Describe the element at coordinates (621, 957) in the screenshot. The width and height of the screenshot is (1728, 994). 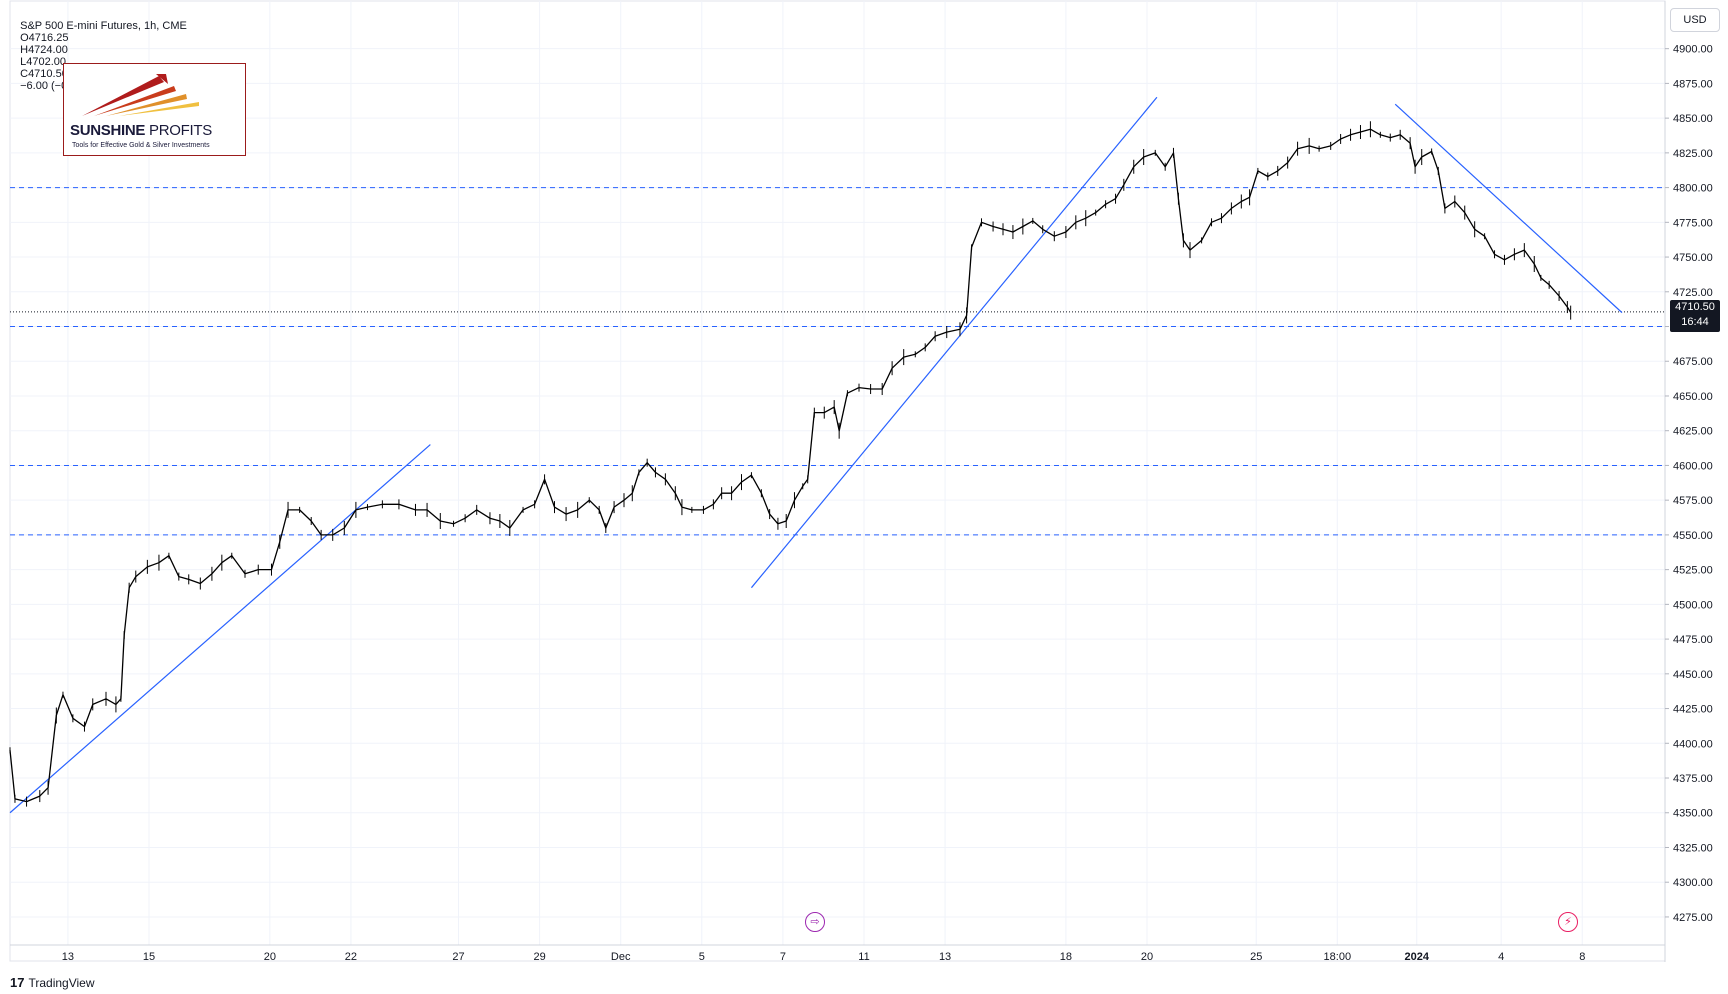
I see `x-tick-label: Dec` at that location.